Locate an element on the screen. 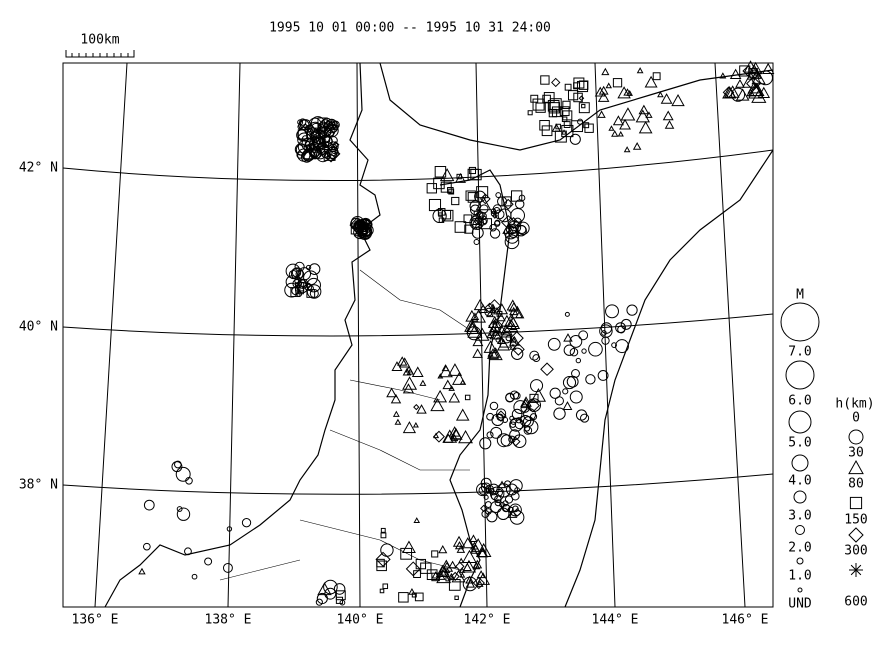  scale-label: 100km is located at coordinates (99, 40).